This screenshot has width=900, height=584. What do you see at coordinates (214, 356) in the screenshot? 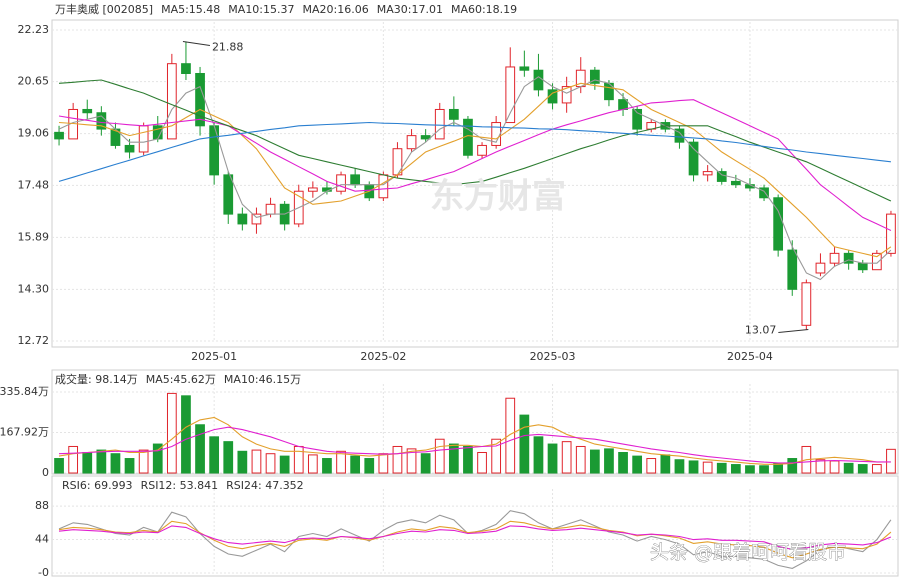
I see `x-tick-label: 2025-01` at bounding box center [214, 356].